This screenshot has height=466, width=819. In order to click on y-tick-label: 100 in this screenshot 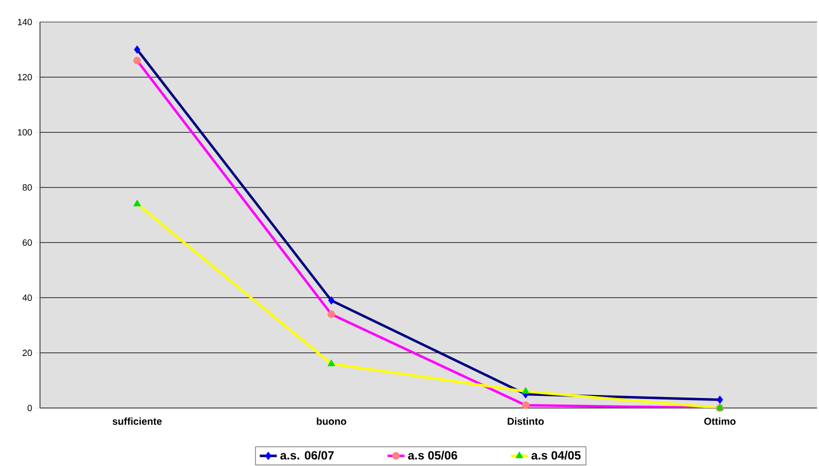, I will do `click(25, 132)`.